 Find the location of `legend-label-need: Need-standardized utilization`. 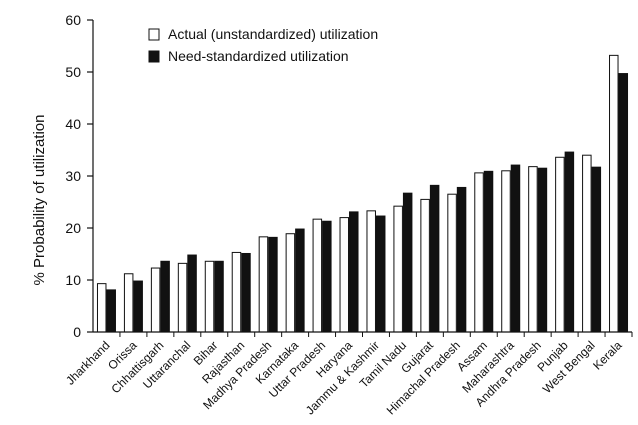

legend-label-need: Need-standardized utilization is located at coordinates (258, 56).